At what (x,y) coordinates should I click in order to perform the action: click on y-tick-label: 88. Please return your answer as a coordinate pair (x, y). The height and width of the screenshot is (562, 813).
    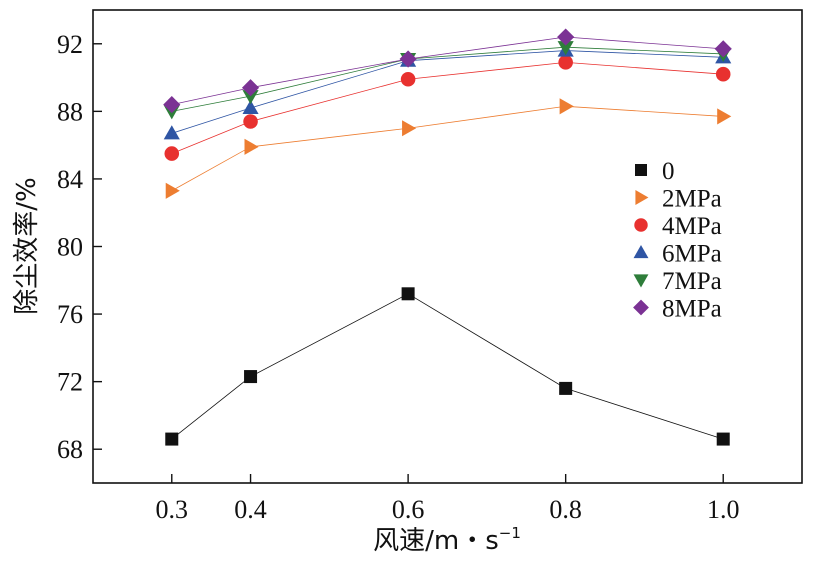
    Looking at the image, I should click on (70, 111).